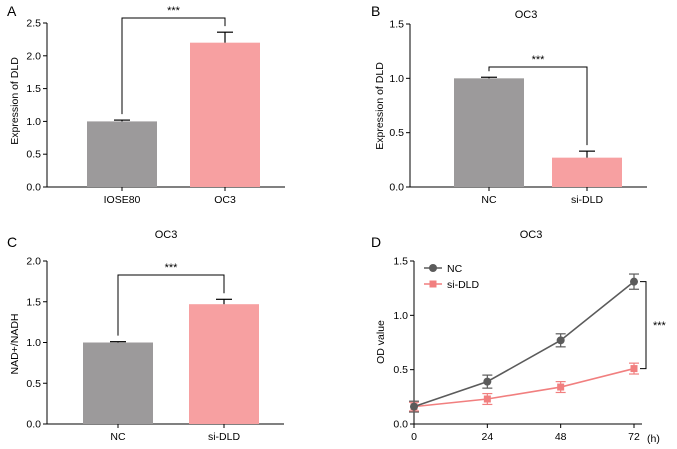  What do you see at coordinates (455, 269) in the screenshot?
I see `panel-d-legend-nc-label: NC` at bounding box center [455, 269].